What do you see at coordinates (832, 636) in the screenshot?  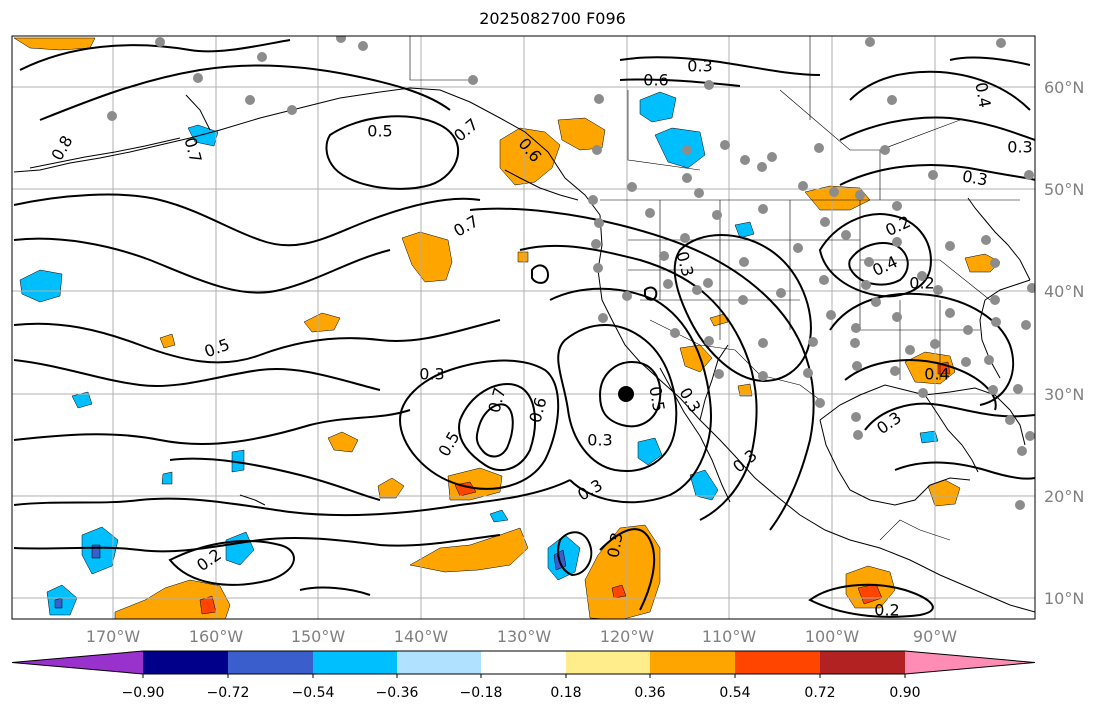 I see `lon-tick-label: 100°W` at bounding box center [832, 636].